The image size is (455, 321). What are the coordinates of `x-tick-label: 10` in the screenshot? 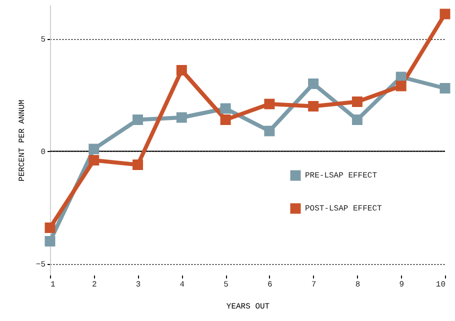 It's located at (441, 285).